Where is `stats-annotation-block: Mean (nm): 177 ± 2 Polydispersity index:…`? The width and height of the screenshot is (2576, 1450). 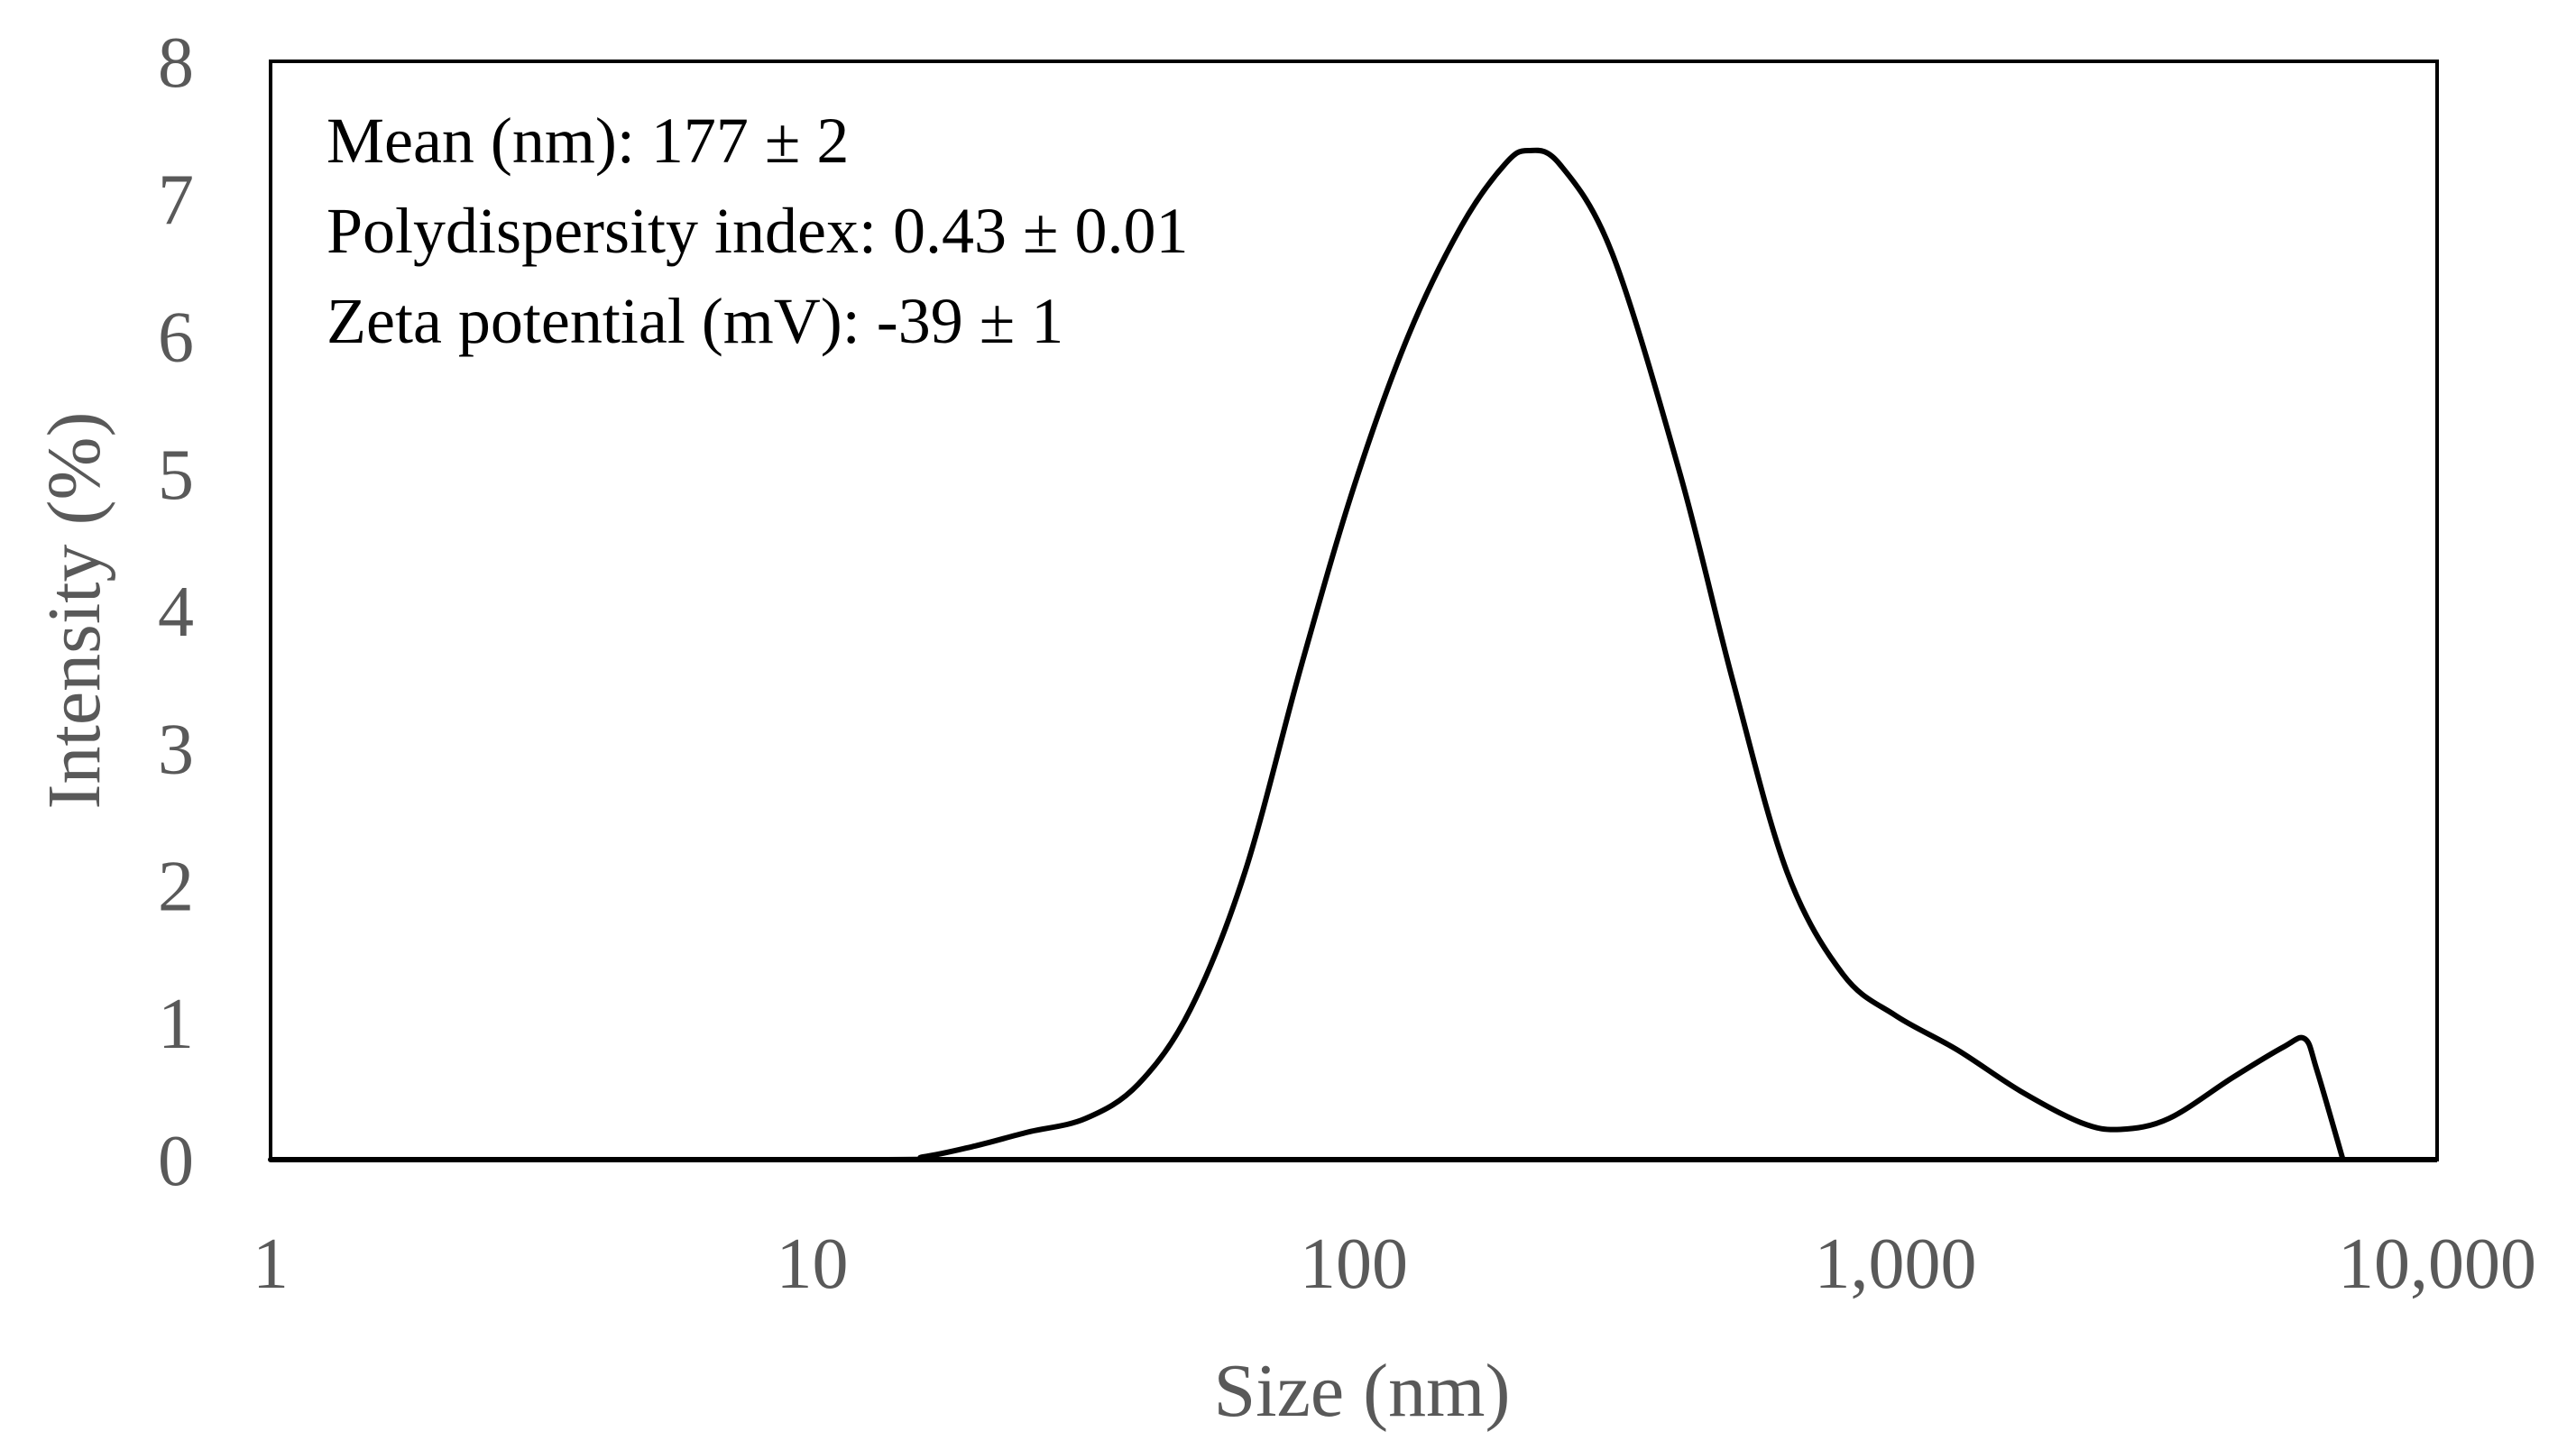 stats-annotation-block: Mean (nm): 177 ± 2 Polydispersity index:… is located at coordinates (758, 231).